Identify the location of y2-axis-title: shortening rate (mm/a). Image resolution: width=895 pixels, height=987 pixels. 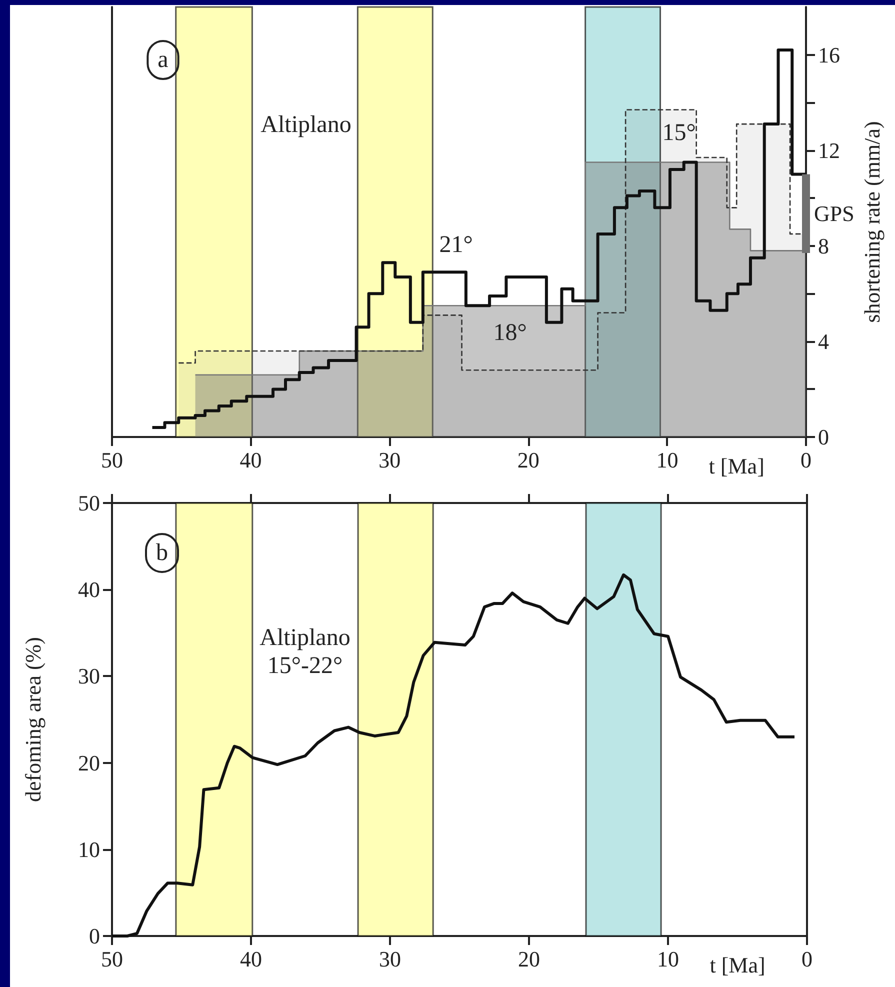
(872, 222).